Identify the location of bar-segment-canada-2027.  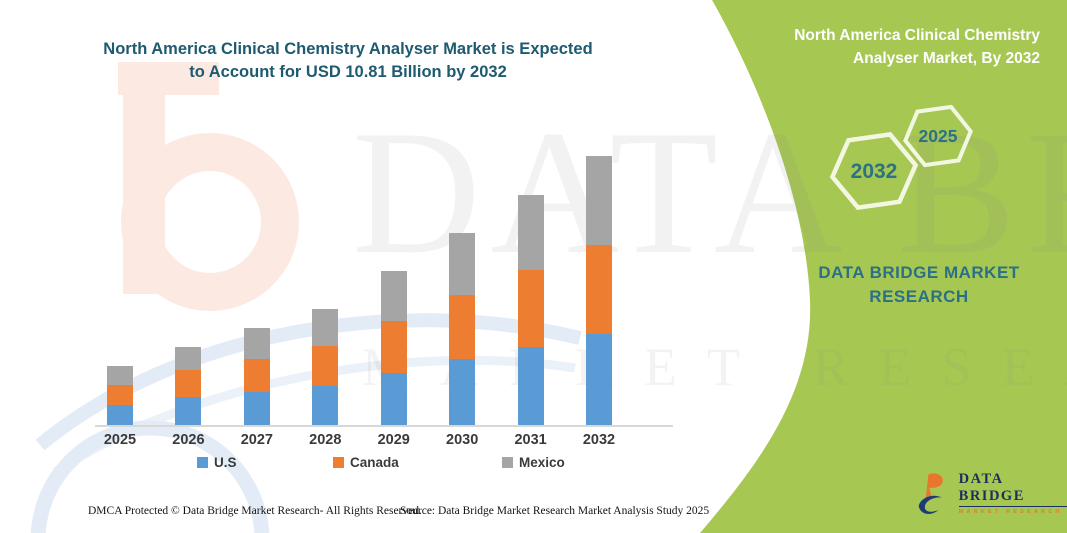
(256, 375).